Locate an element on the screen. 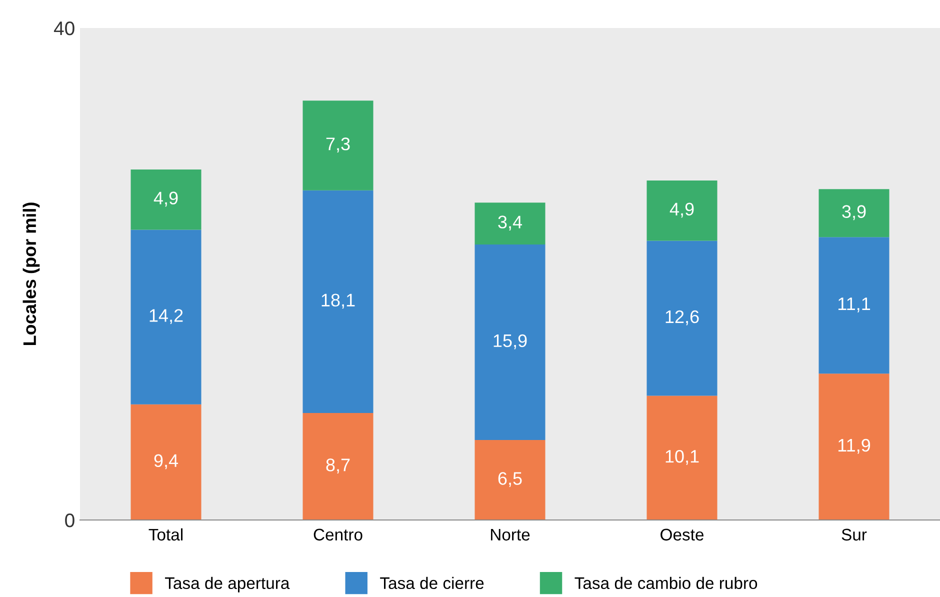 This screenshot has width=940, height=597. data-label: 15,9 is located at coordinates (510, 342).